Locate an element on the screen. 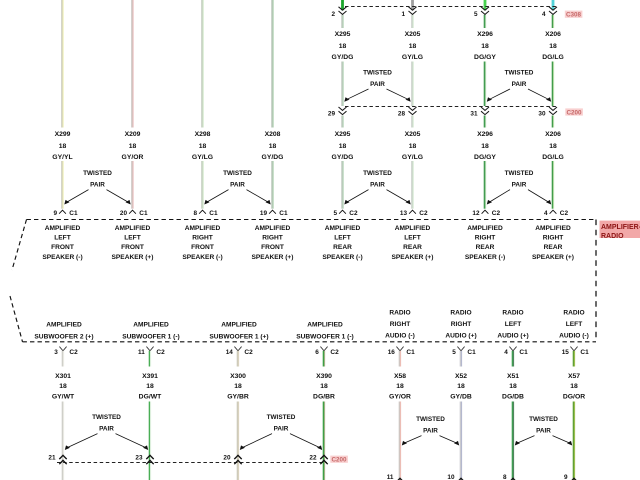 The width and height of the screenshot is (640, 480). svg-text: 8 is located at coordinates (195, 213).